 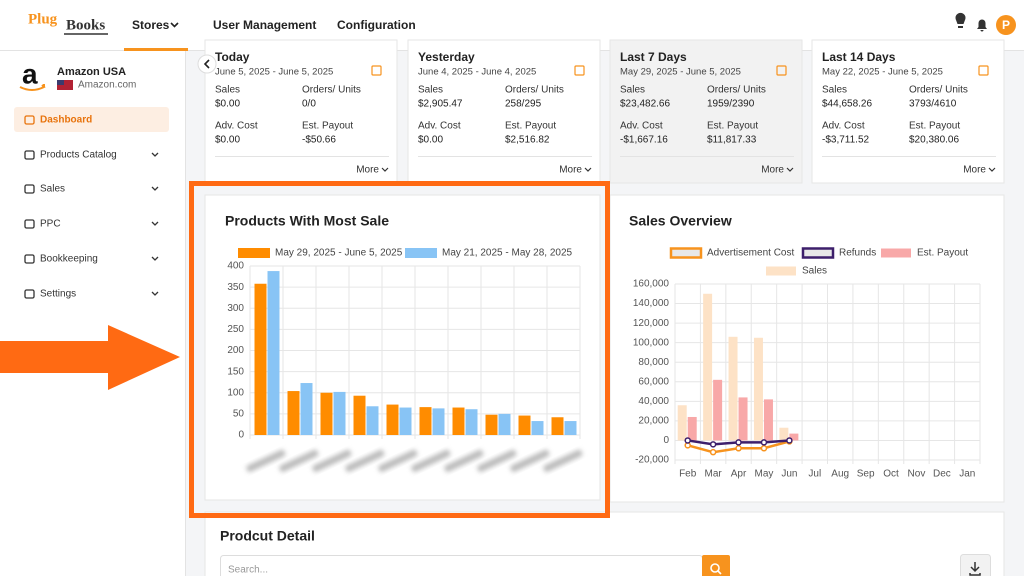 I want to click on nav-item: User Management, so click(x=264, y=25).